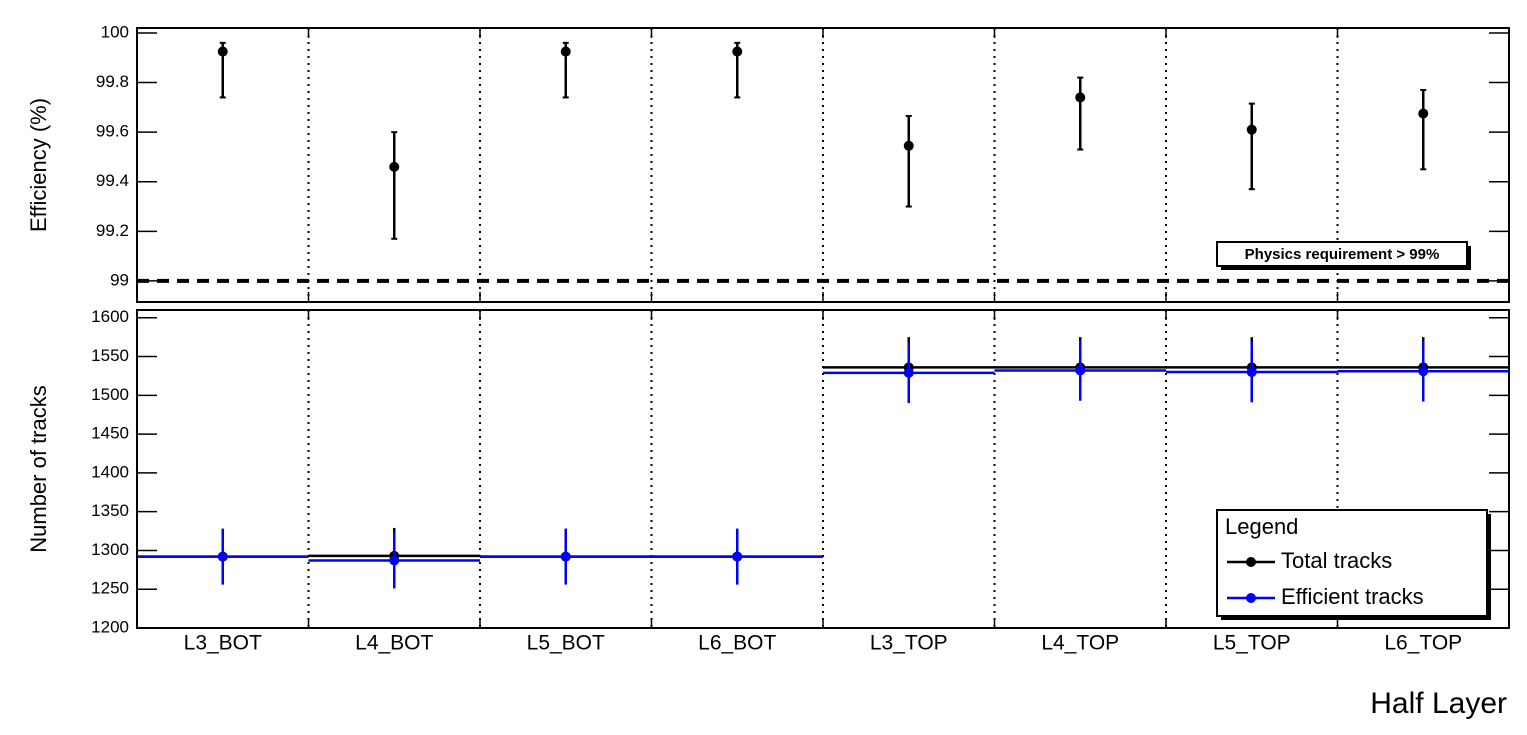 The width and height of the screenshot is (1527, 735). Describe the element at coordinates (38, 469) in the screenshot. I see `y-axis-label: Number of tracks` at that location.